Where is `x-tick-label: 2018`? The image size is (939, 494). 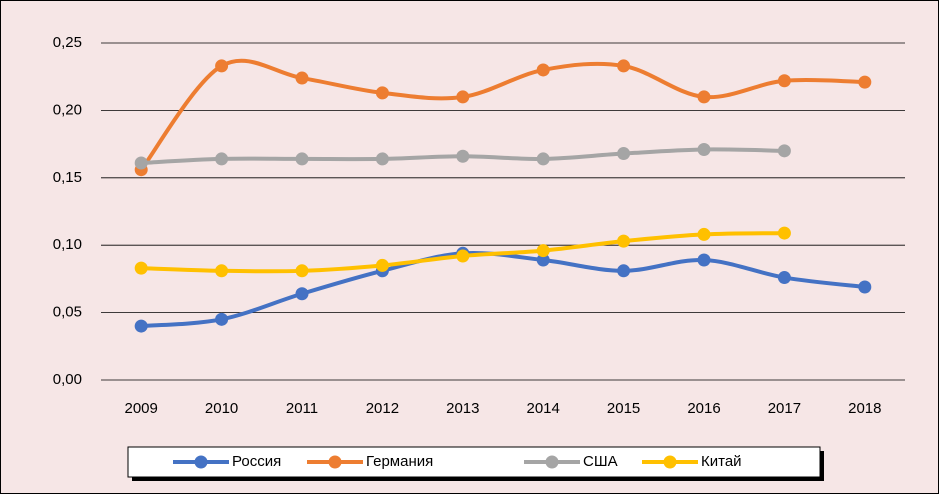
x-tick-label: 2018 is located at coordinates (864, 408).